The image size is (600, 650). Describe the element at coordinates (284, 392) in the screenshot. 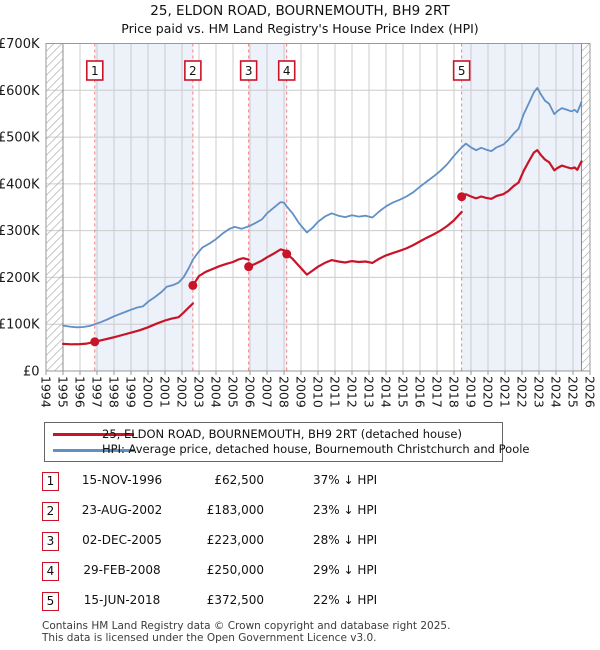

I see `x-tick-label: 2008` at that location.